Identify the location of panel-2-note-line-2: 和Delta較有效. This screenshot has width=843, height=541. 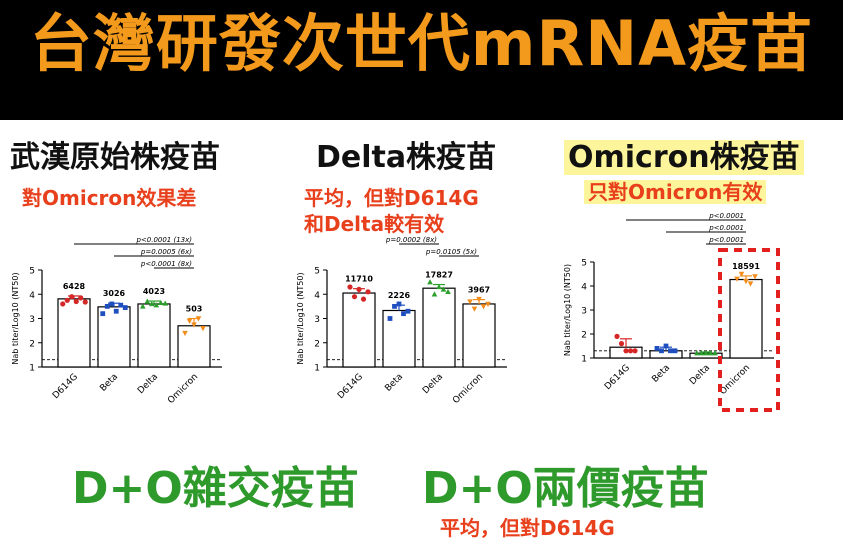
(374, 224).